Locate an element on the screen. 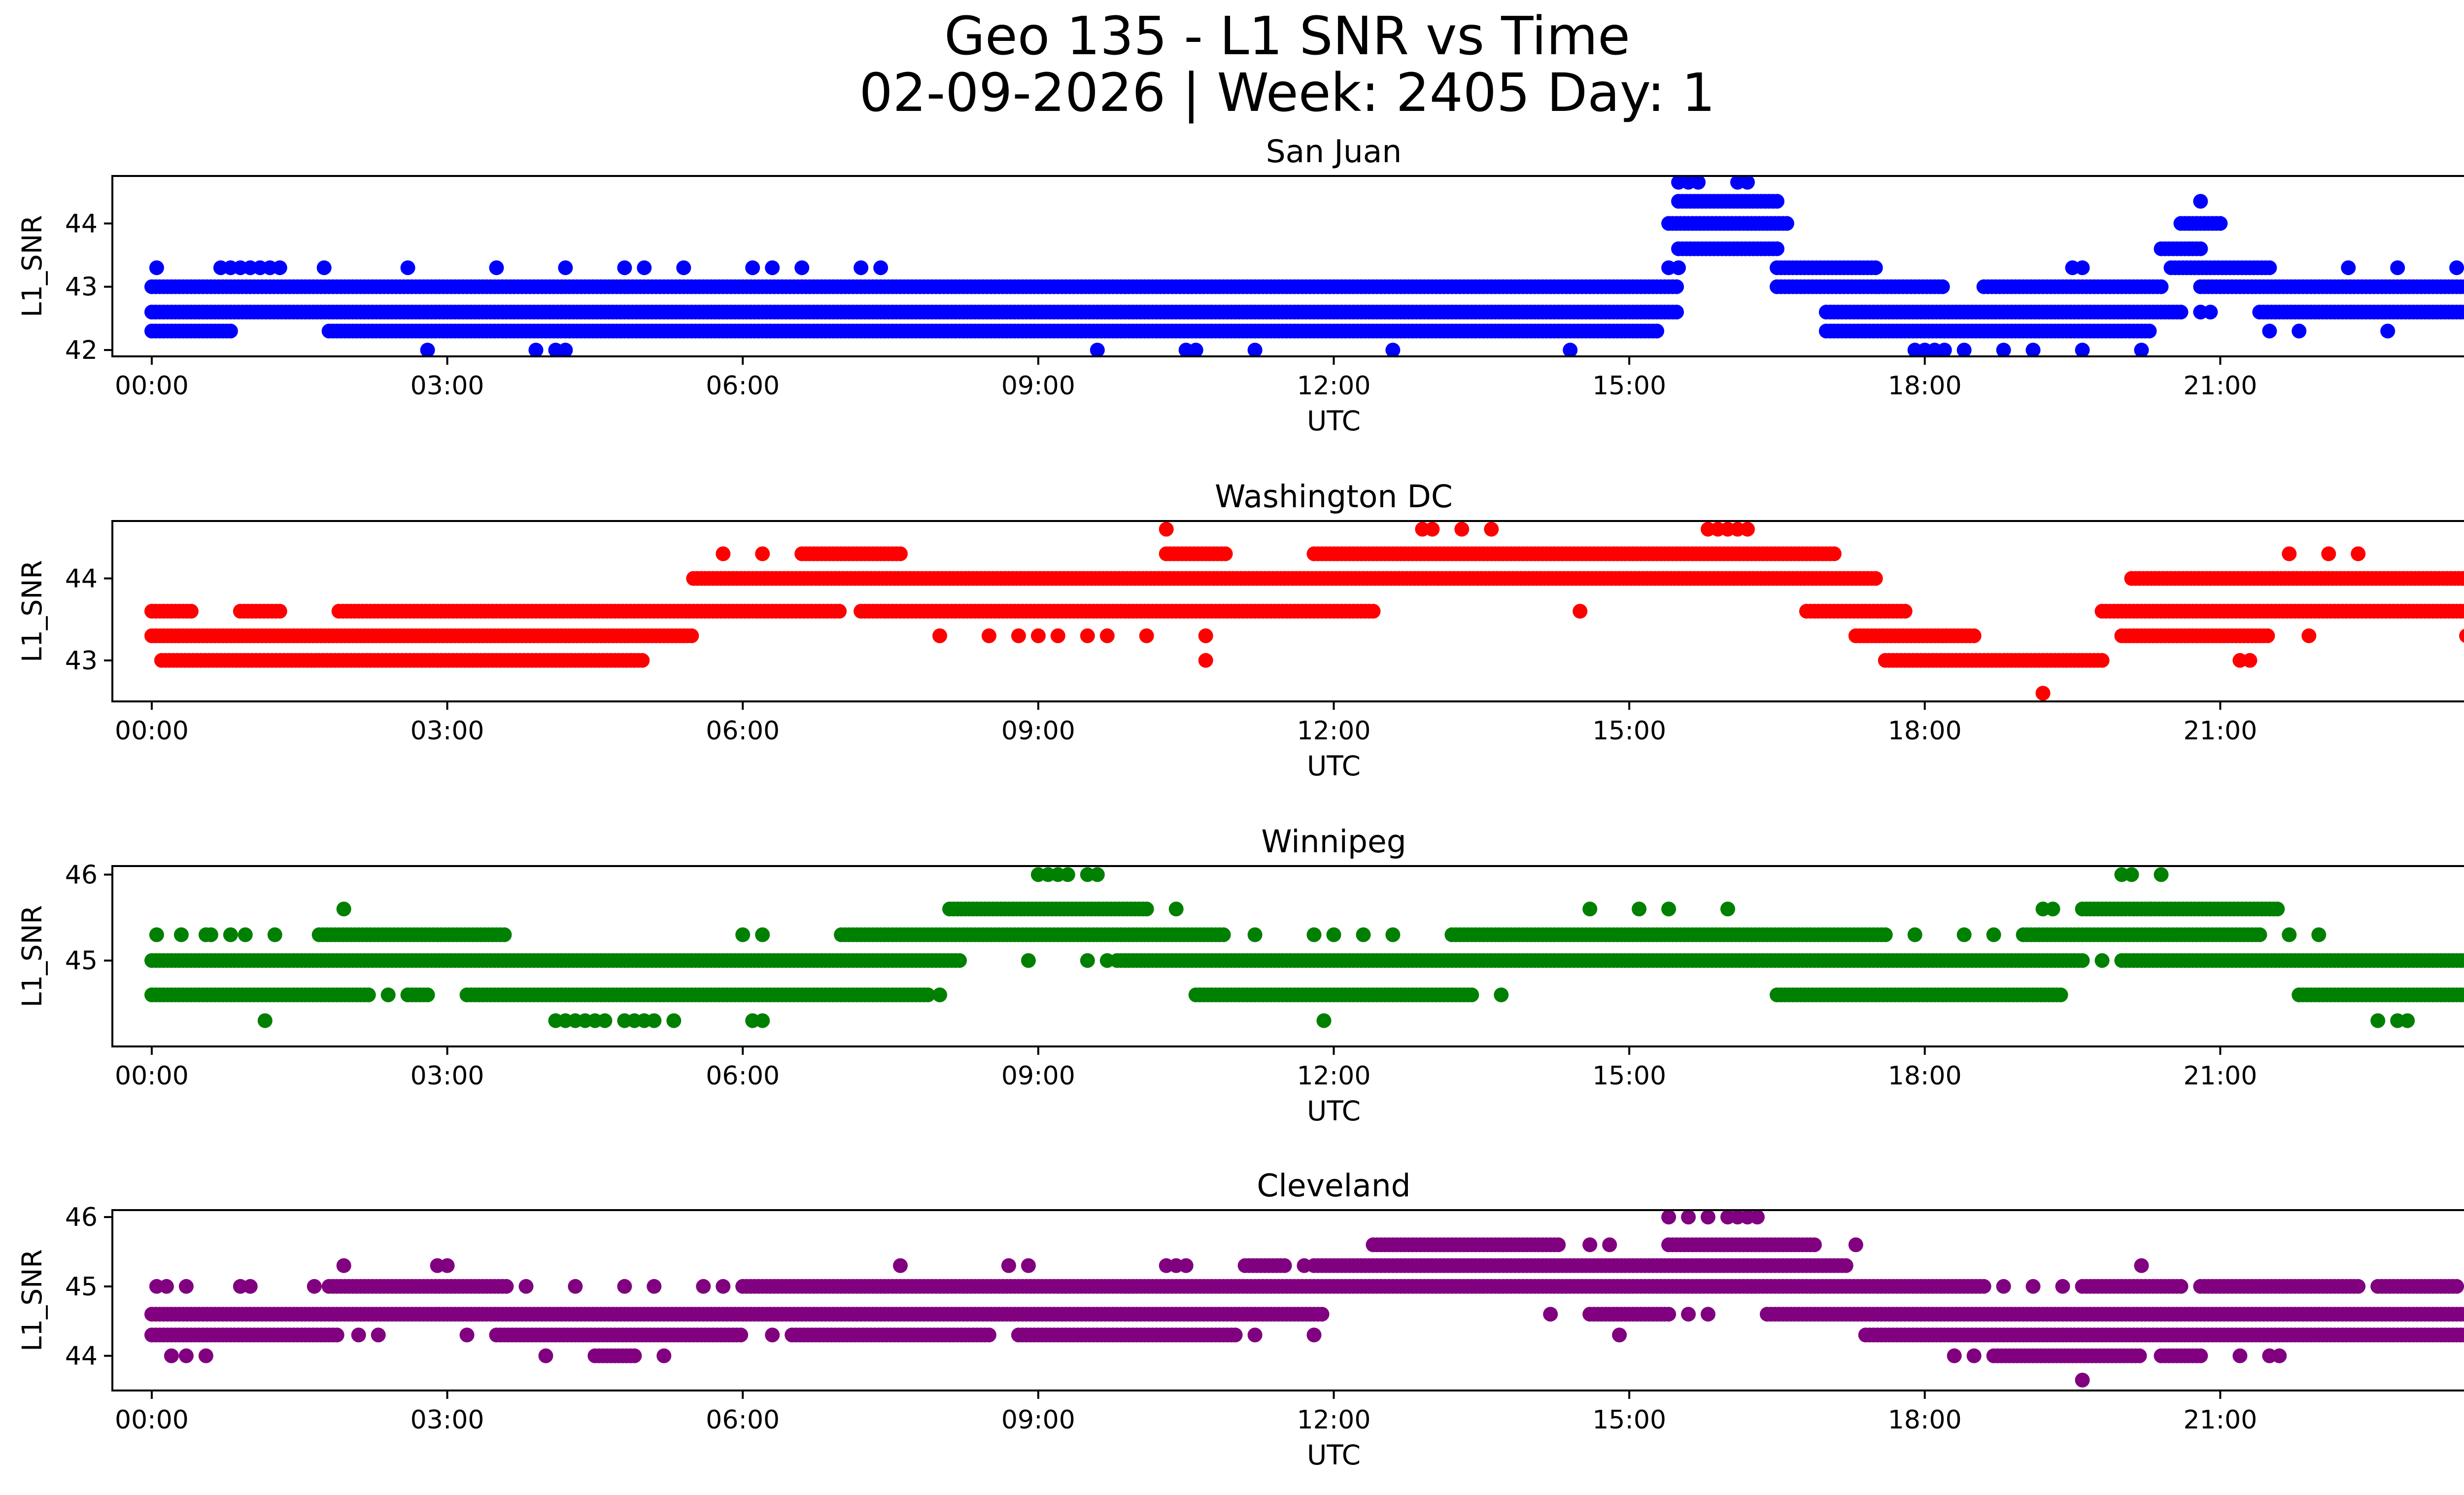 This screenshot has width=2464, height=1495. y-tick-label: 45 is located at coordinates (81, 961).